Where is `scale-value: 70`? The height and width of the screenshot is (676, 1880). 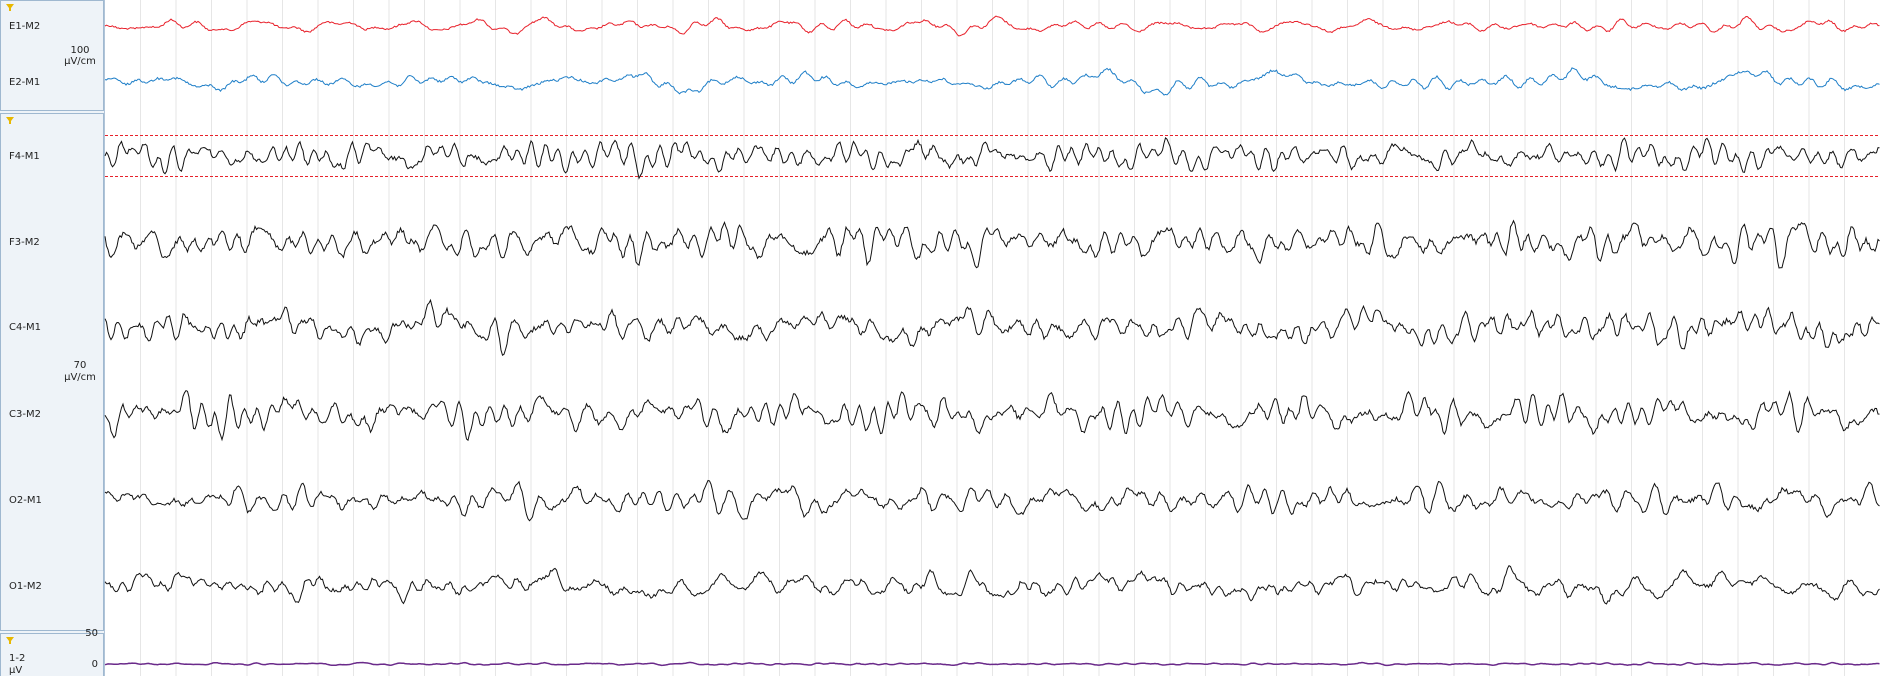
scale-value: 70 is located at coordinates (80, 365).